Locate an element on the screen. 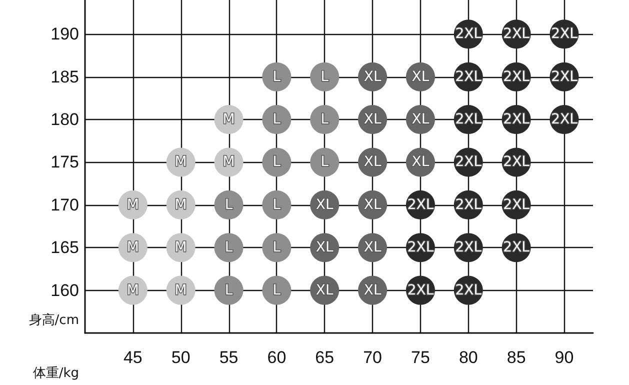  y-tick-label: 170 is located at coordinates (64, 204).